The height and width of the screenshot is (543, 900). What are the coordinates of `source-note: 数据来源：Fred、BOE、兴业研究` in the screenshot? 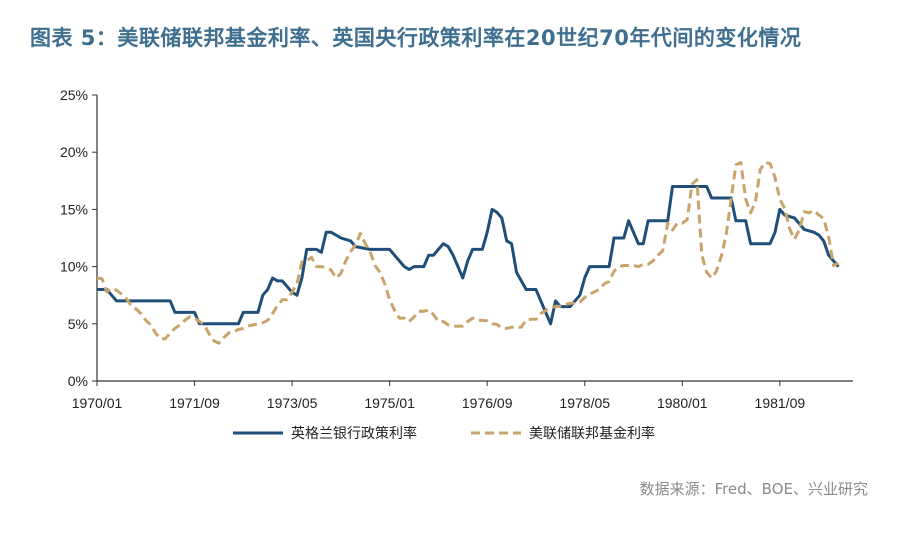 It's located at (753, 489).